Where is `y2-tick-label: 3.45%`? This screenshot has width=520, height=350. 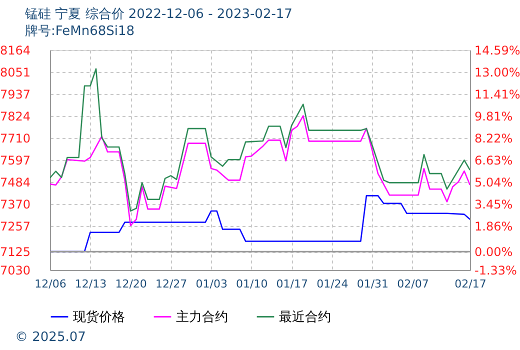
y2-tick-label: 3.45% is located at coordinates (493, 204).